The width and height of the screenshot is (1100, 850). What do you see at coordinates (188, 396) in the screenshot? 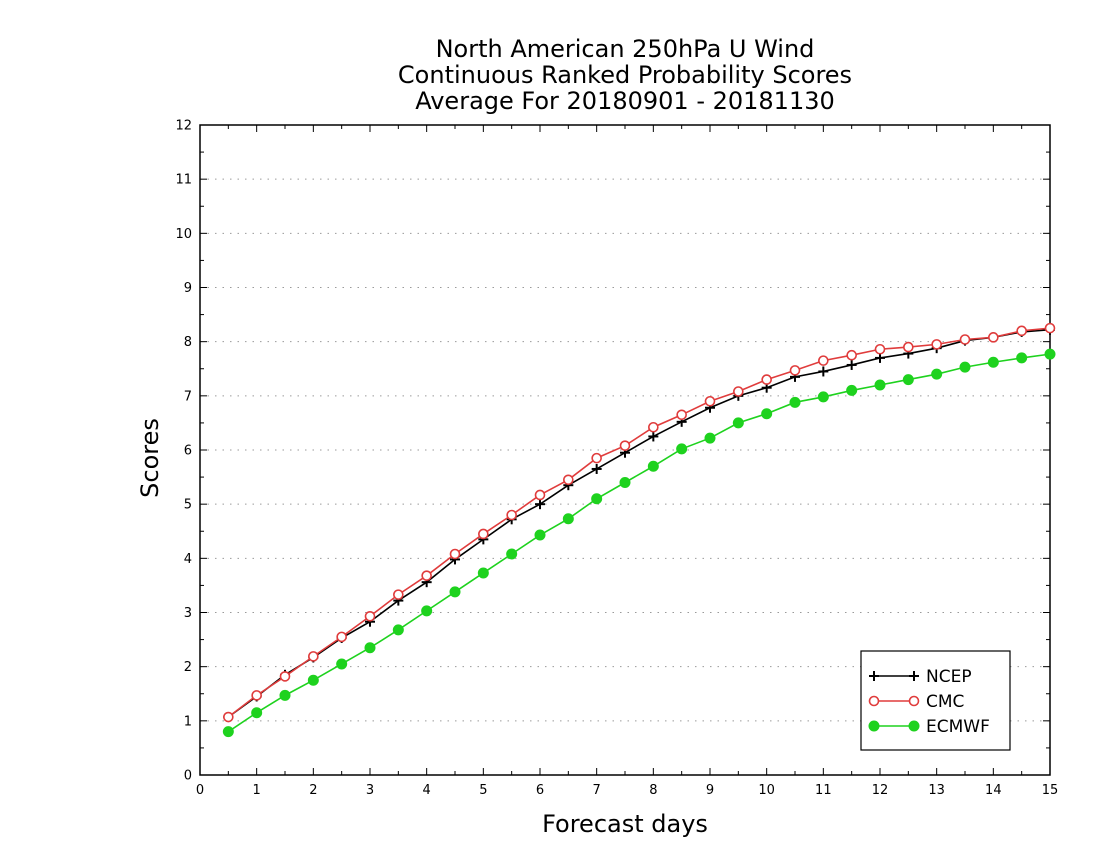
I see `y-tick-label: 7` at bounding box center [188, 396].